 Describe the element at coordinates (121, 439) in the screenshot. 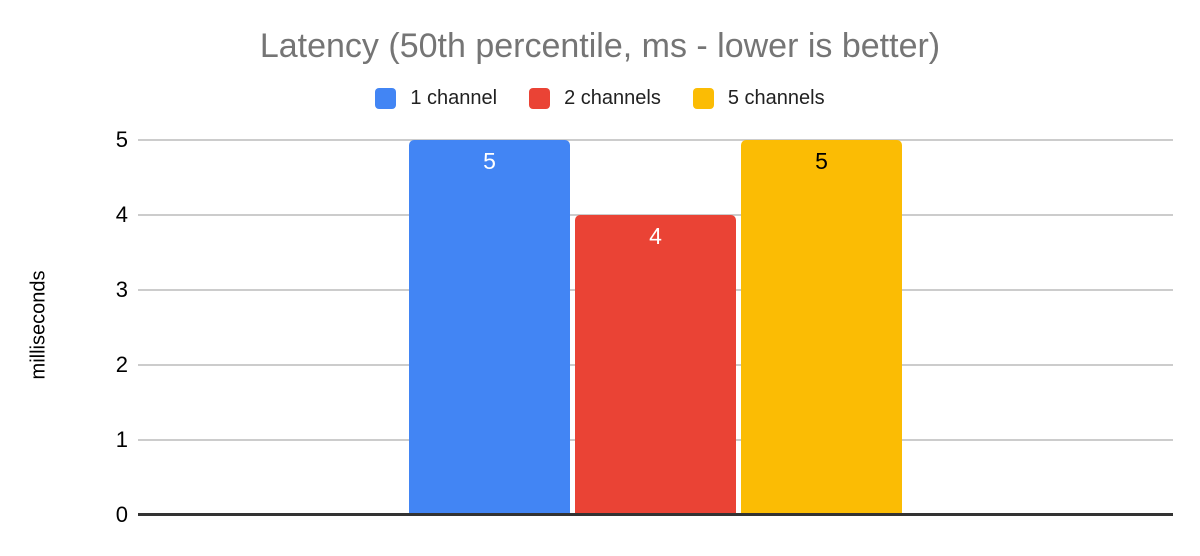

I see `y-tick-label-1: 1` at that location.